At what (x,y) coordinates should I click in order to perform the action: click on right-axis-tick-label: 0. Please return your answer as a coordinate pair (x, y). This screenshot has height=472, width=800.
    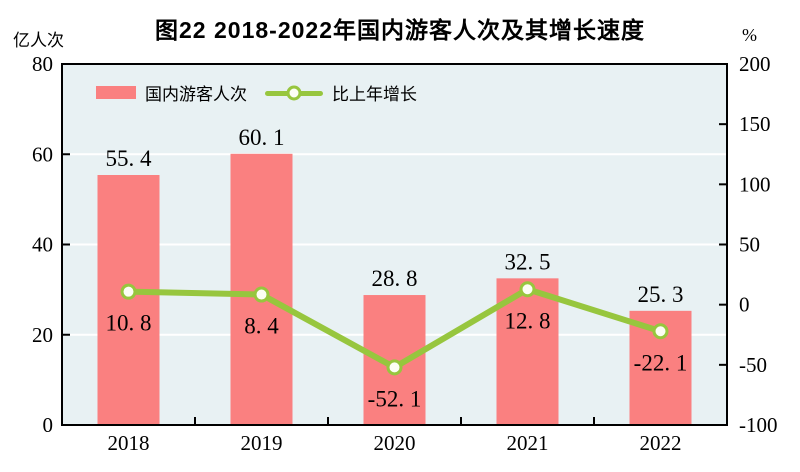
    Looking at the image, I should click on (744, 305).